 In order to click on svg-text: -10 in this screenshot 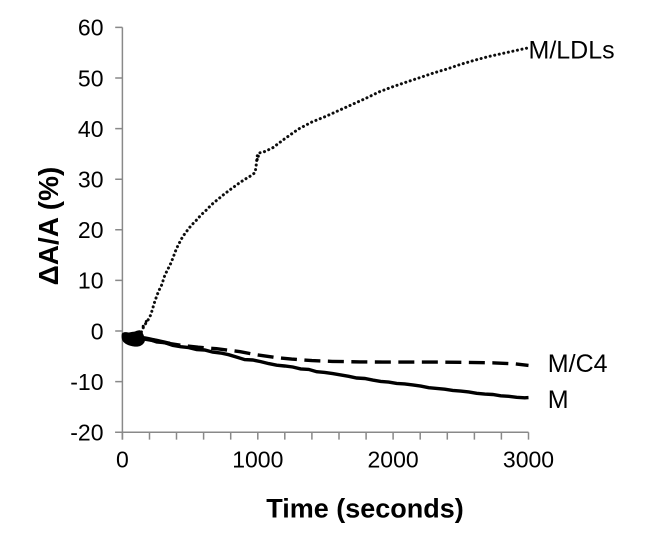, I will do `click(86, 382)`.